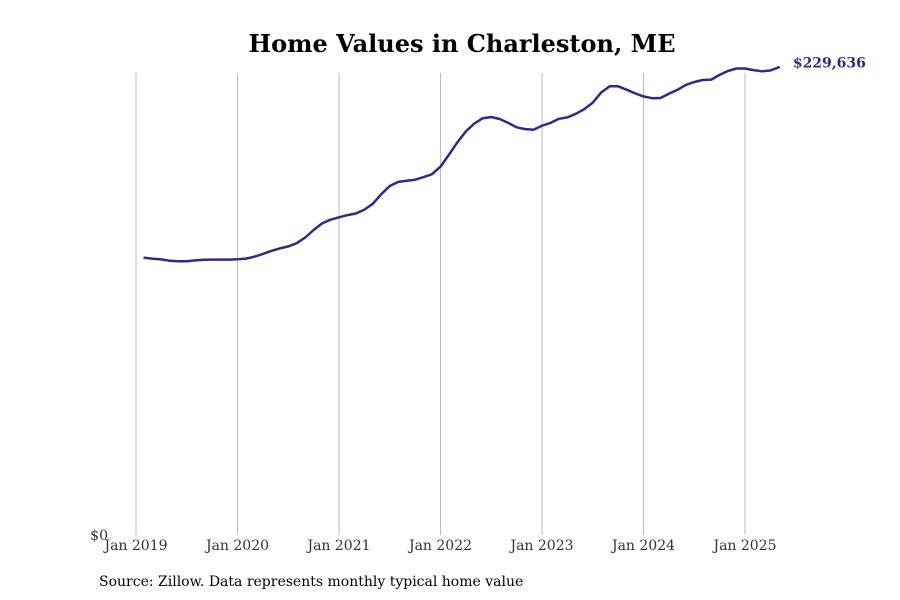  What do you see at coordinates (540, 546) in the screenshot?
I see `x-tick-label: Jan 2023` at bounding box center [540, 546].